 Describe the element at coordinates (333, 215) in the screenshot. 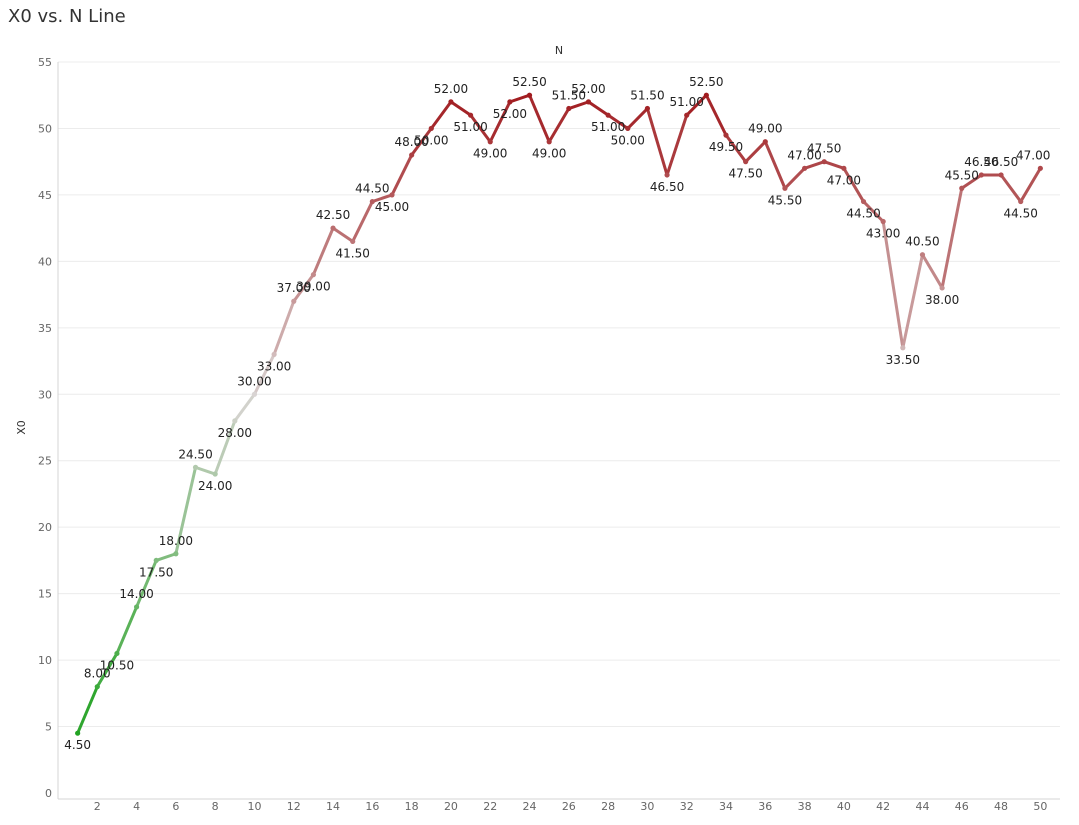

I see `data-label: 42.50` at that location.